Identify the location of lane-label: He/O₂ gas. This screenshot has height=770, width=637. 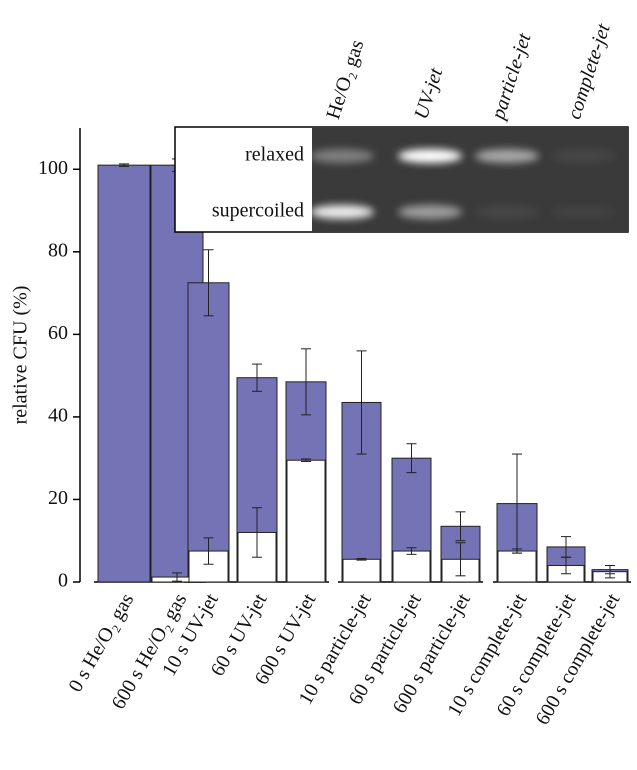
(345, 79).